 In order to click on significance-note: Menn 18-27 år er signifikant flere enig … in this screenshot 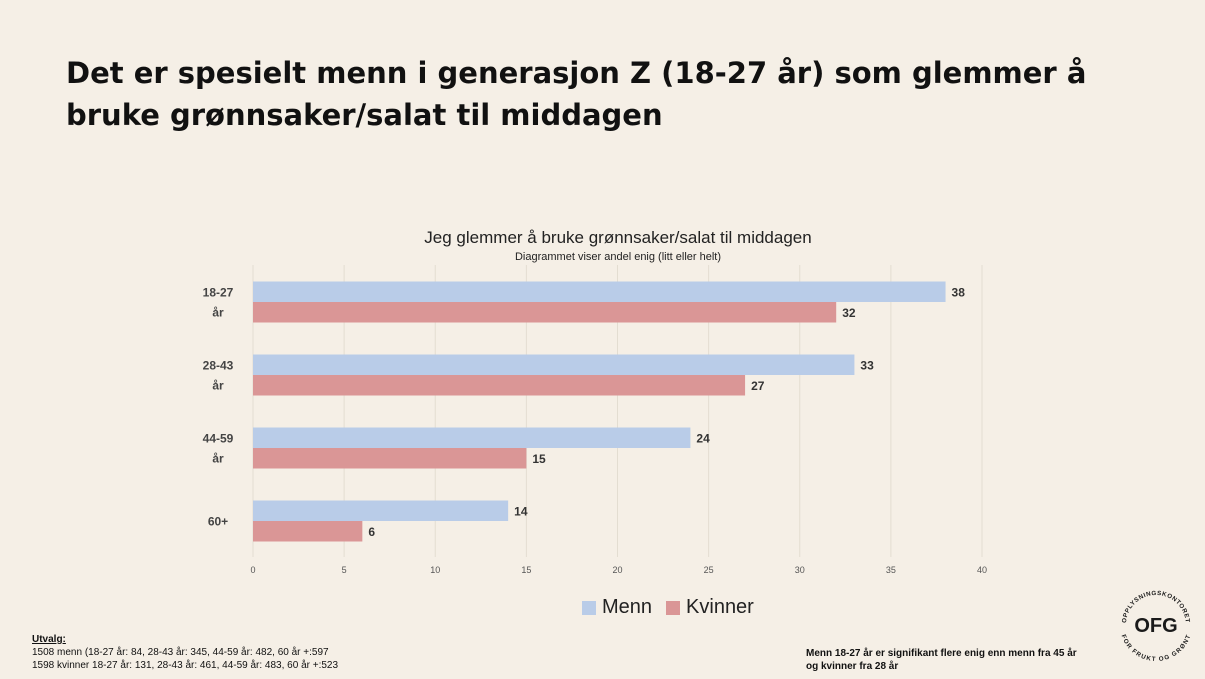, I will do `click(956, 660)`.